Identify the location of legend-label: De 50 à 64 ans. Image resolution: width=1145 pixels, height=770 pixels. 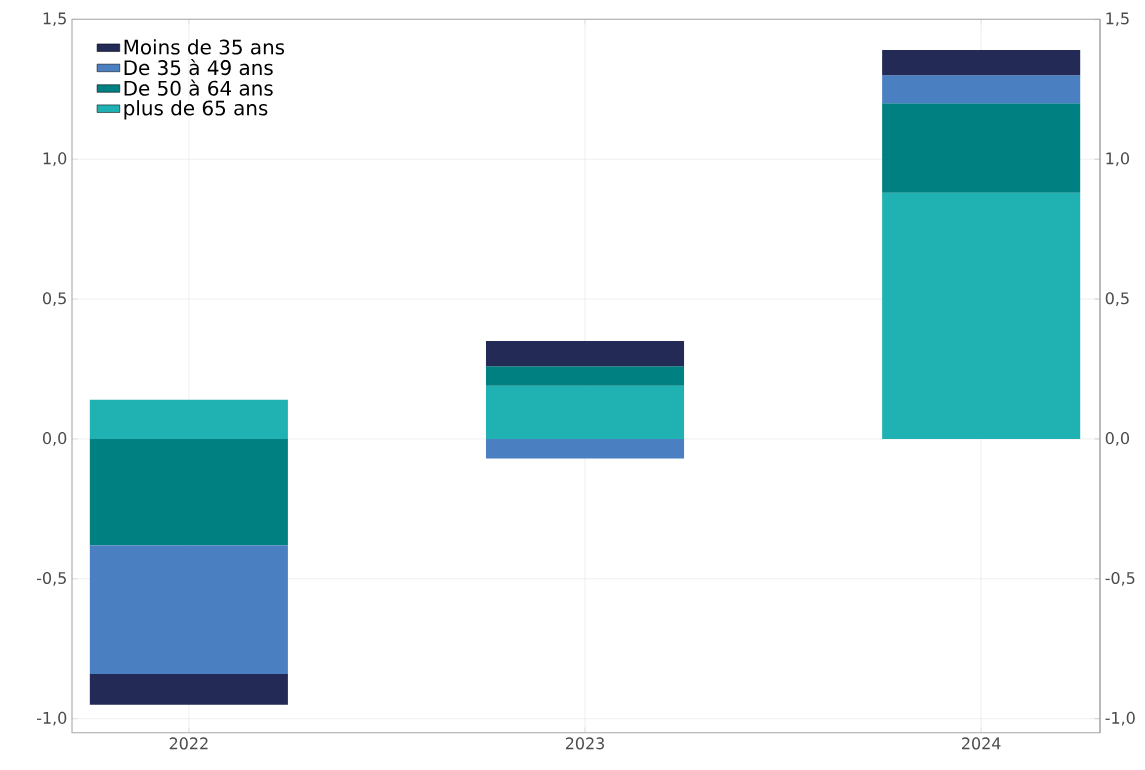
(198, 87).